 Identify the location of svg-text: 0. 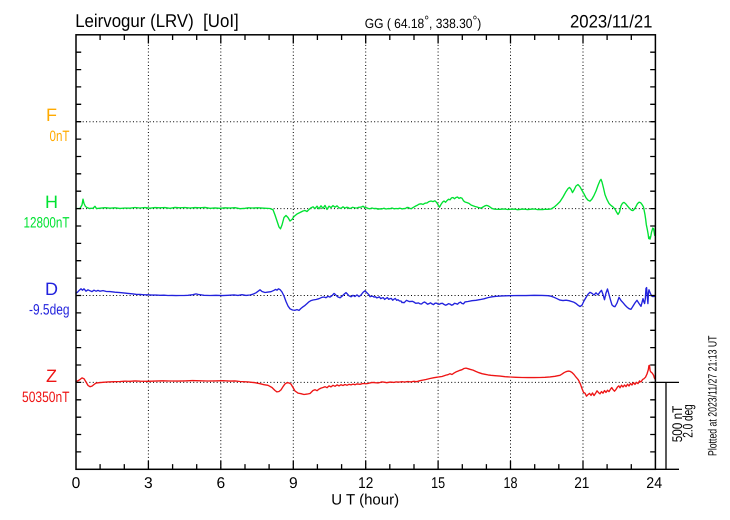
(76, 483).